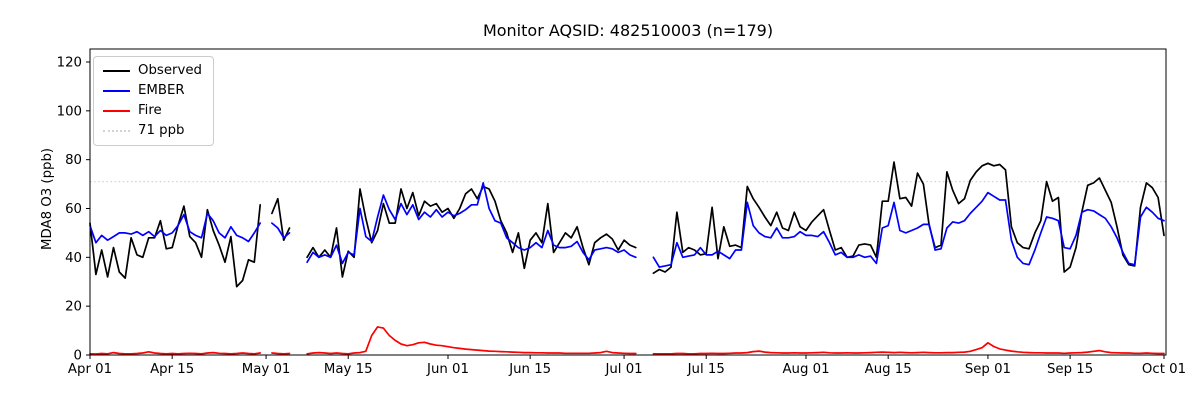 Image resolution: width=1200 pixels, height=400 pixels. I want to click on legend-item-71-ppb: 71 ppb, so click(152, 130).